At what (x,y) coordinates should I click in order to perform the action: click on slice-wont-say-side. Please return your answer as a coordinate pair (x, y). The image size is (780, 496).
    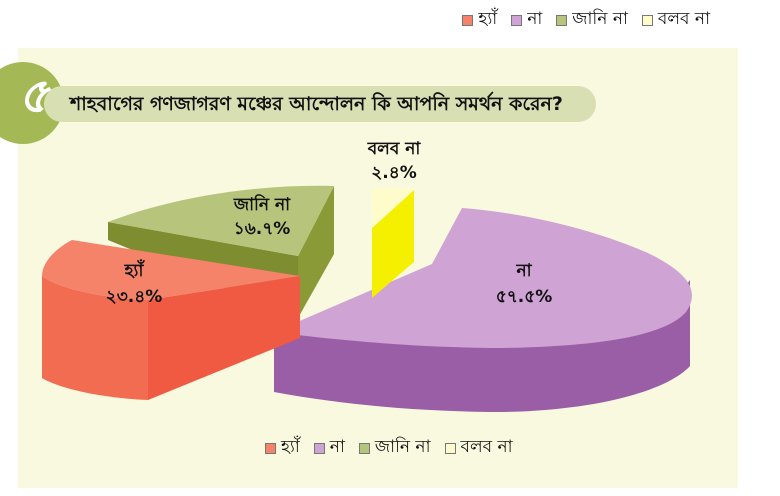
    Looking at the image, I should click on (393, 244).